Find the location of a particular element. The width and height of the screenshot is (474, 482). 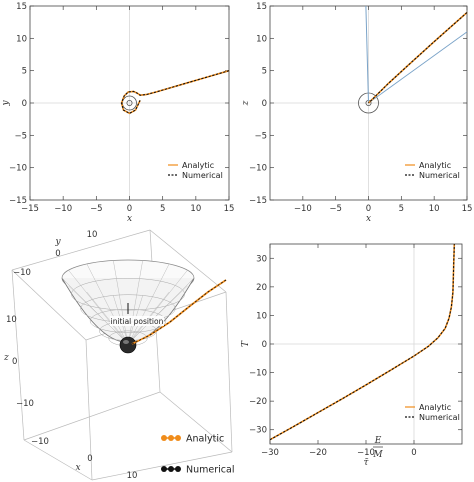

x-label-denominator: M is located at coordinates (377, 455).